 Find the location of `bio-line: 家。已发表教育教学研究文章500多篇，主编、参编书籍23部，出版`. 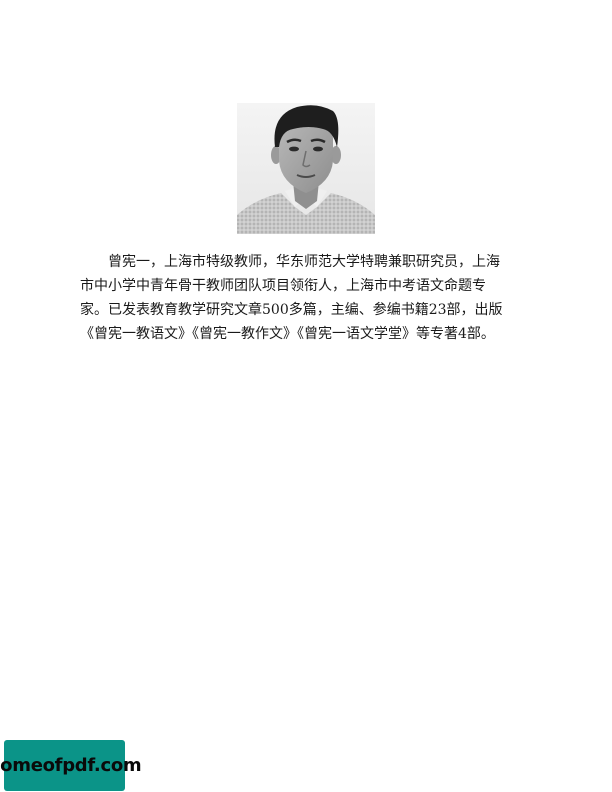

bio-line: 家。已发表教育教学研究文章500多篇，主编、参编书籍23部，出版 is located at coordinates (291, 310).